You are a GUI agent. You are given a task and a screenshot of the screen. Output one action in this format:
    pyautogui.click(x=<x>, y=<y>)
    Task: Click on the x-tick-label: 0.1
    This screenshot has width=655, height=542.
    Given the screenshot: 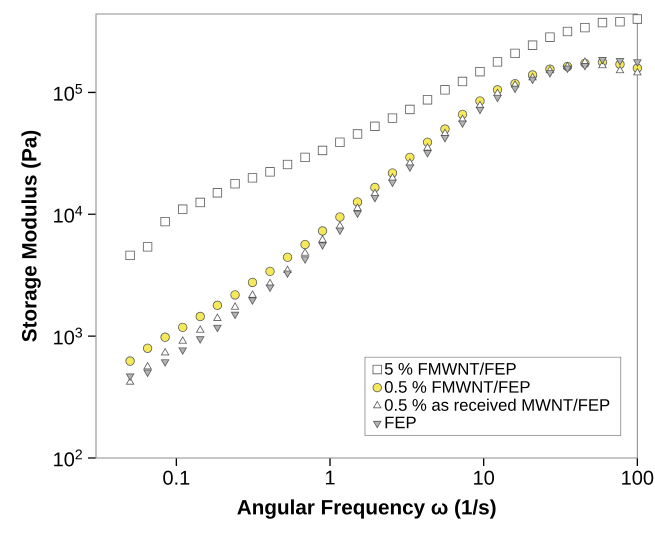 What is the action you would take?
    pyautogui.click(x=176, y=477)
    